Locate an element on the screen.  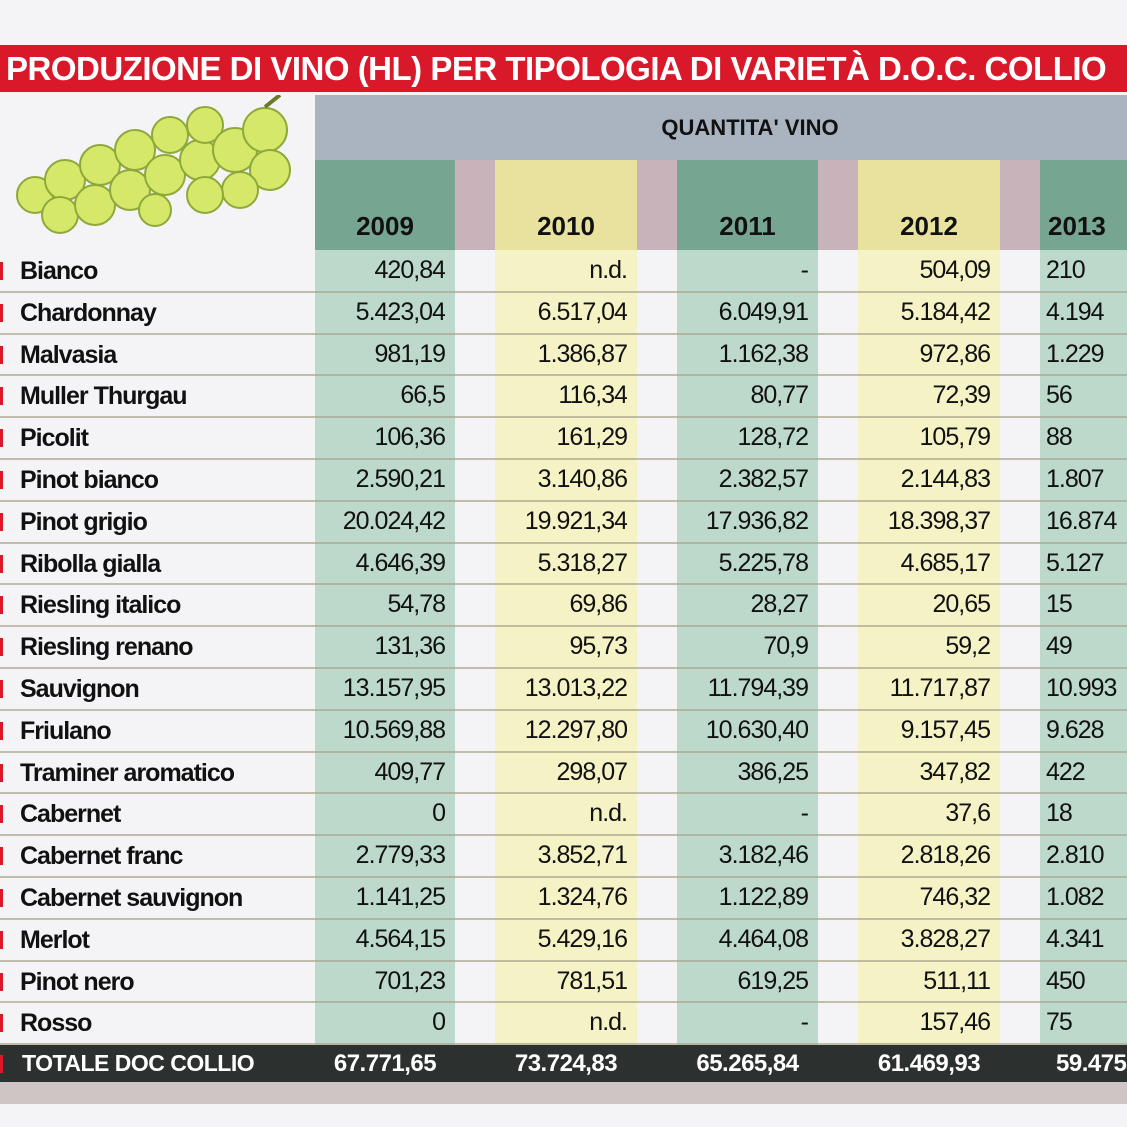
year-label: 2013 is located at coordinates (1077, 226).